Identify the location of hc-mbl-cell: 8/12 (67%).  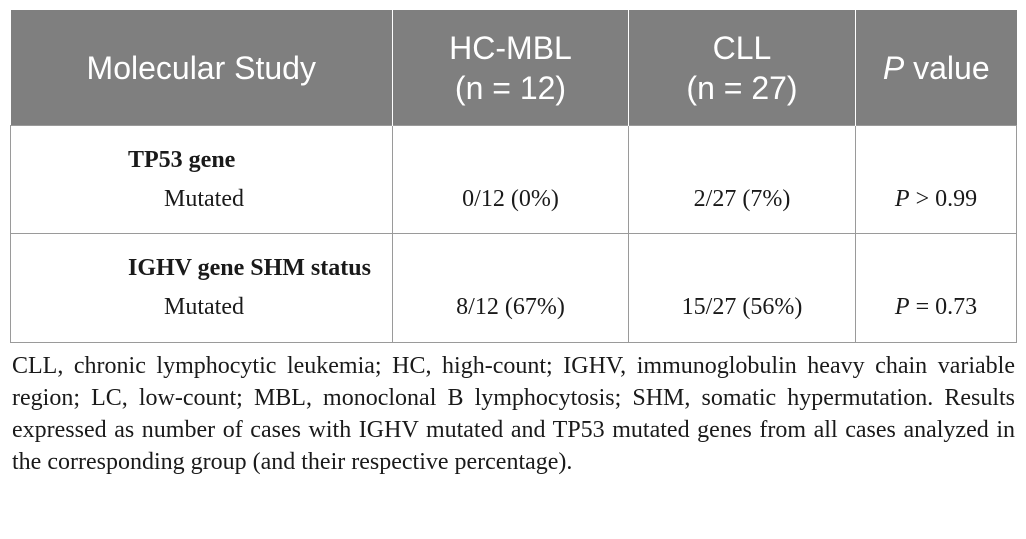
(510, 288).